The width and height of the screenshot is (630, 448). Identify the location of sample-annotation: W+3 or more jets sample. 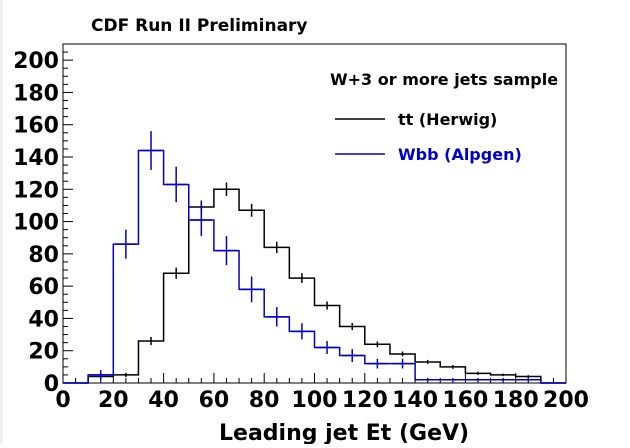
(444, 79).